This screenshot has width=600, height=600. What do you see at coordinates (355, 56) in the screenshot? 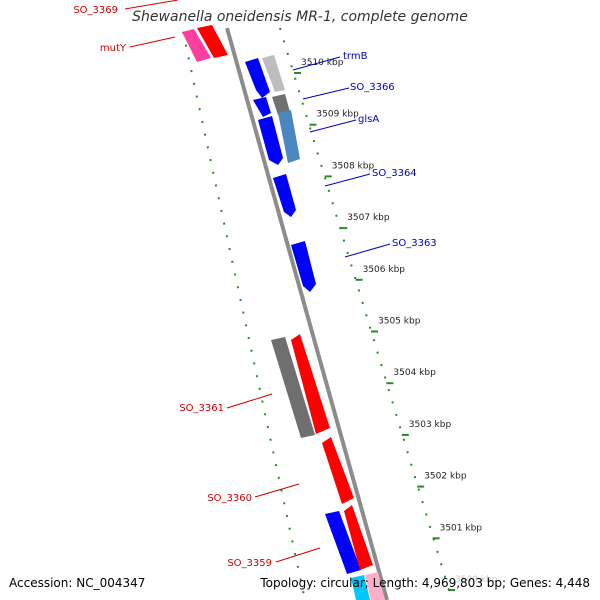
I see `label-trmb: trmB` at bounding box center [355, 56].